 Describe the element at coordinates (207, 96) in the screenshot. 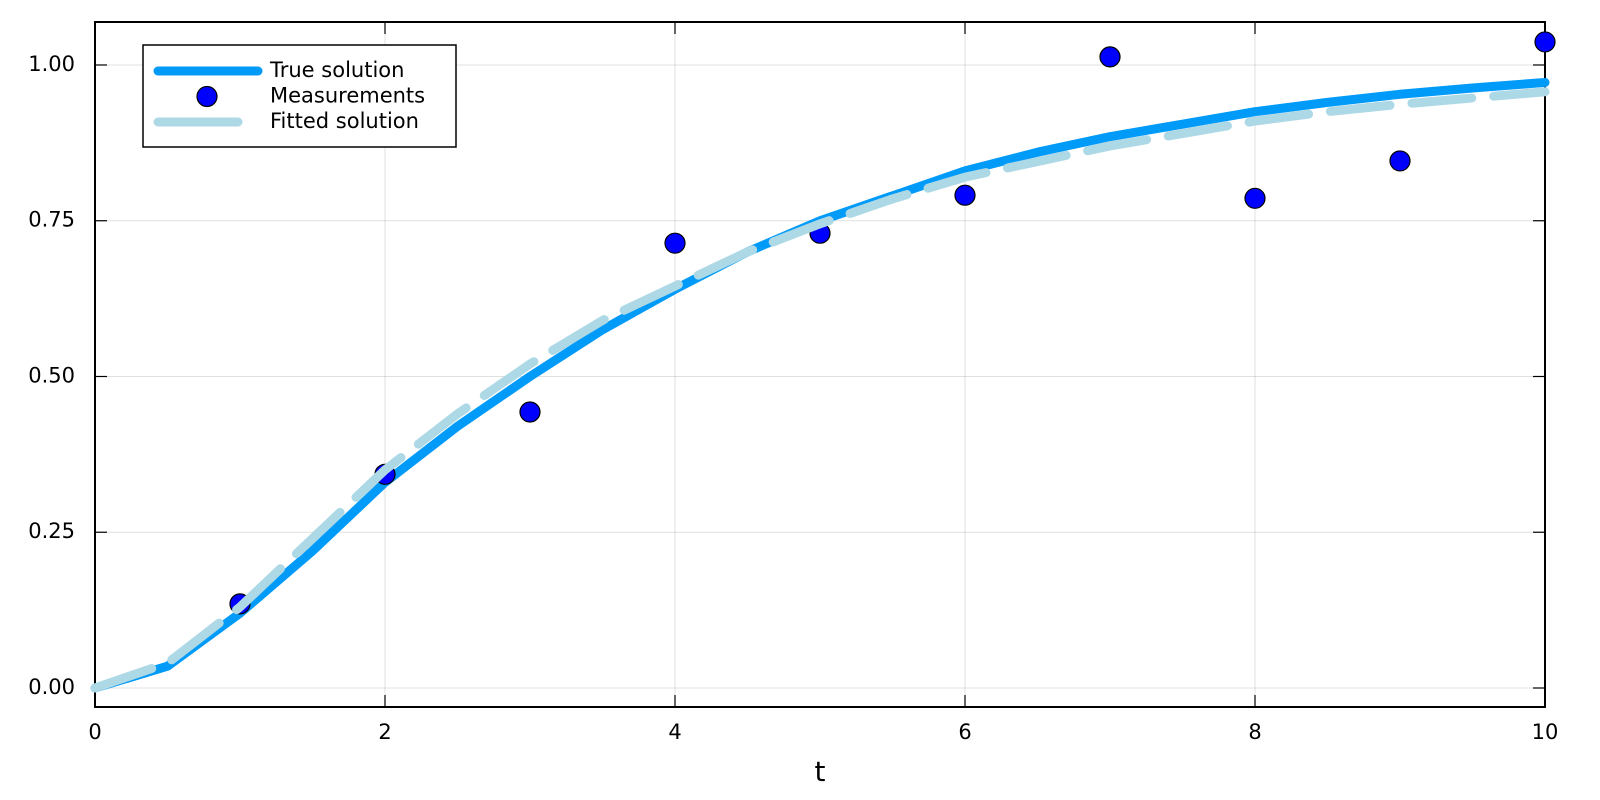

I see `legend-marker` at that location.